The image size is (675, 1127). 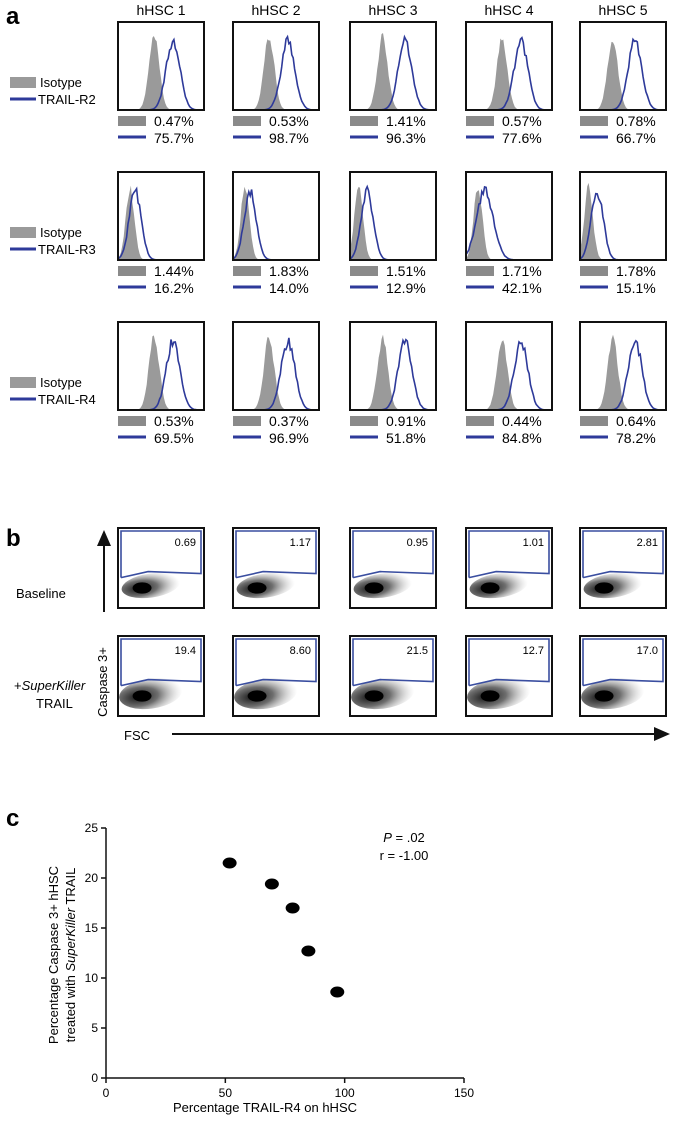 I want to click on trail-percent-value: 96.9%, so click(x=289, y=438).